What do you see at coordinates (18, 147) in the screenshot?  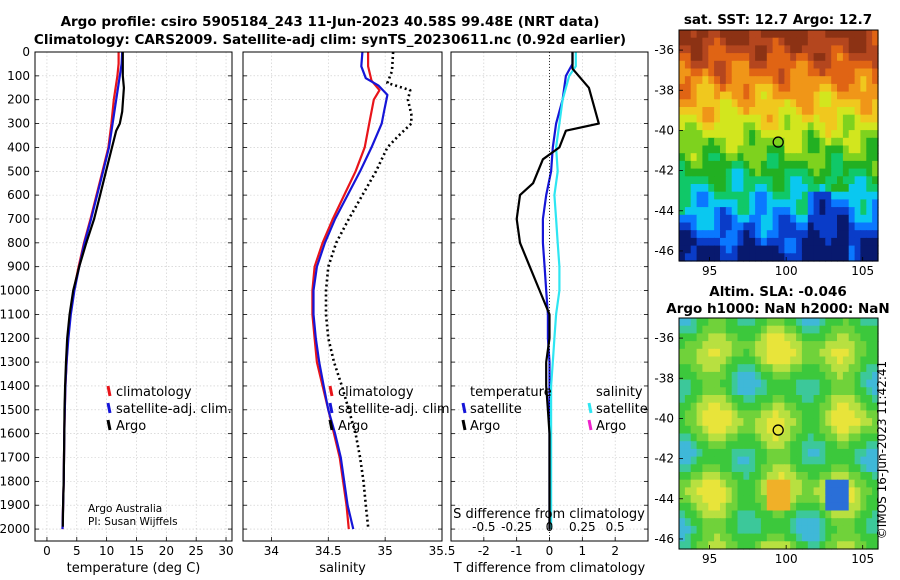 I see `depth-tick-label: 400` at bounding box center [18, 147].